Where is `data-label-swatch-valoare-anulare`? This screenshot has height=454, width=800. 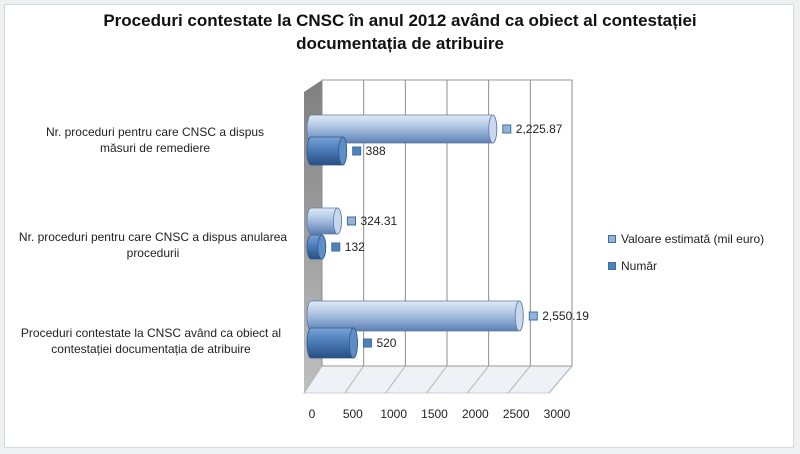 data-label-swatch-valoare-anulare is located at coordinates (351, 221).